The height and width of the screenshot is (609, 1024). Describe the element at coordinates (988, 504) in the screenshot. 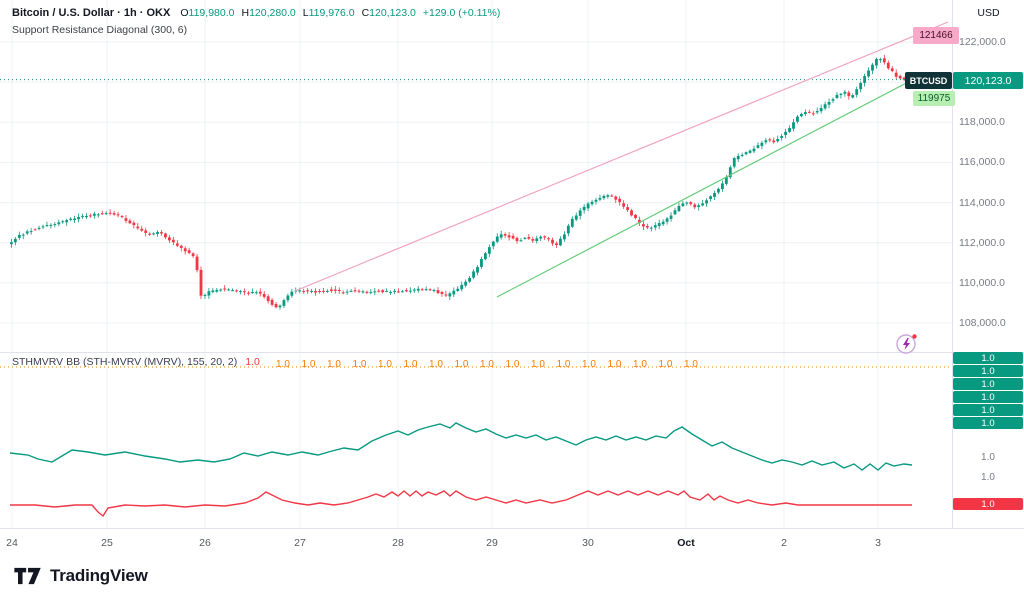

I see `indicator-value-badge-red: 1.0` at that location.